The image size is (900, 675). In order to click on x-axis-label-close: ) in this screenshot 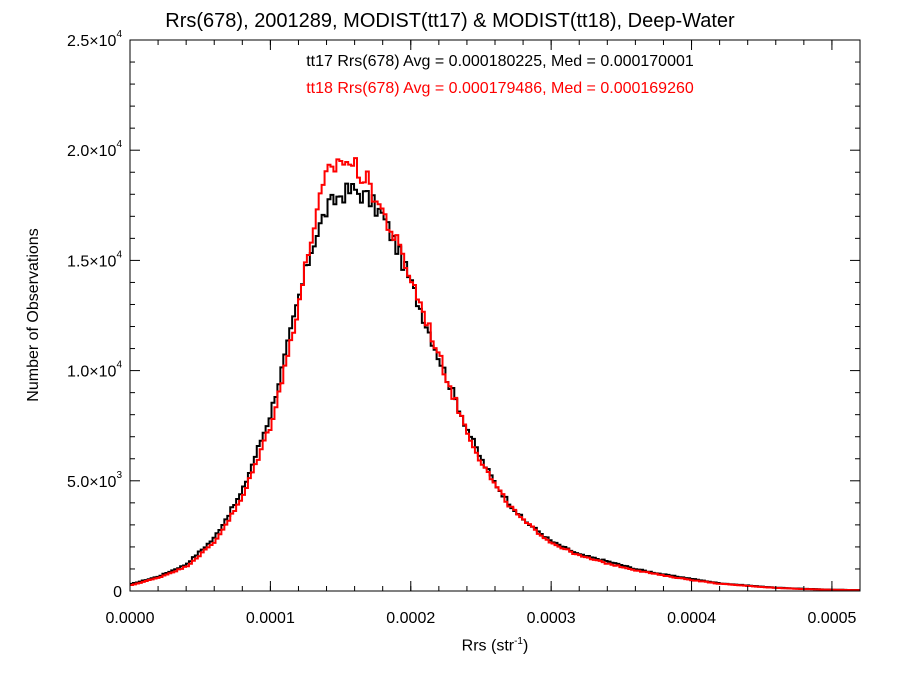, I will do `click(526, 646)`.